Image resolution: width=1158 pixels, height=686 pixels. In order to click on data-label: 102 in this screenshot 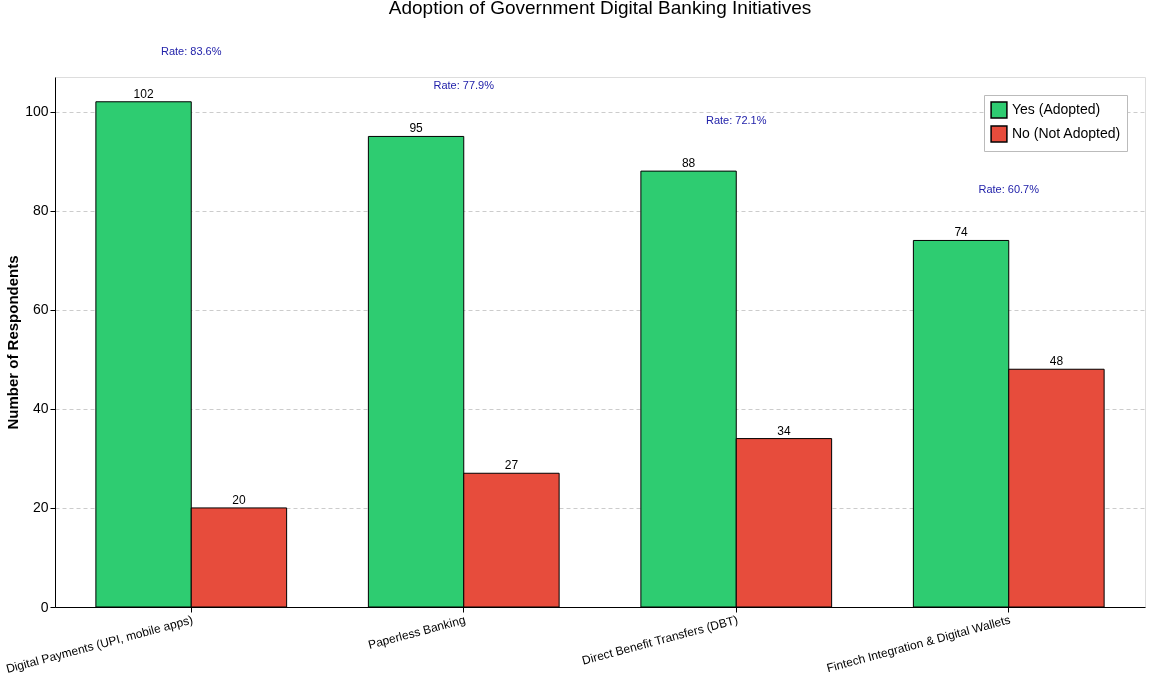, I will do `click(143, 93)`.